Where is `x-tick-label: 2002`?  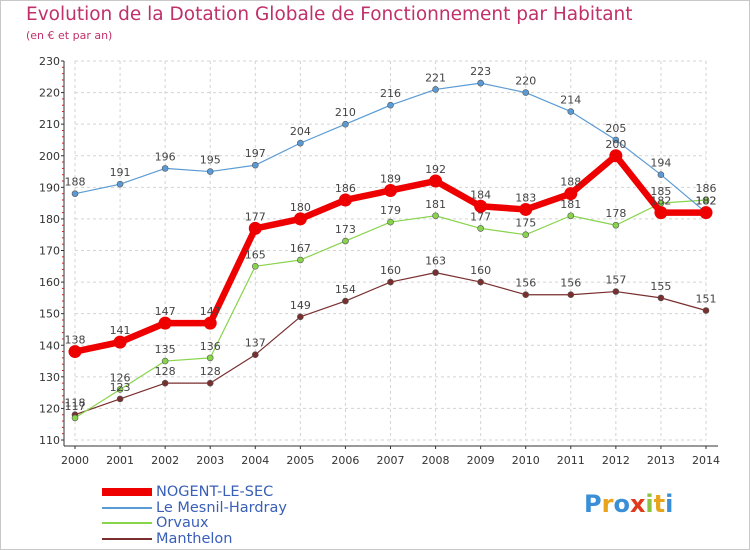
x-tick-label: 2002 is located at coordinates (165, 460).